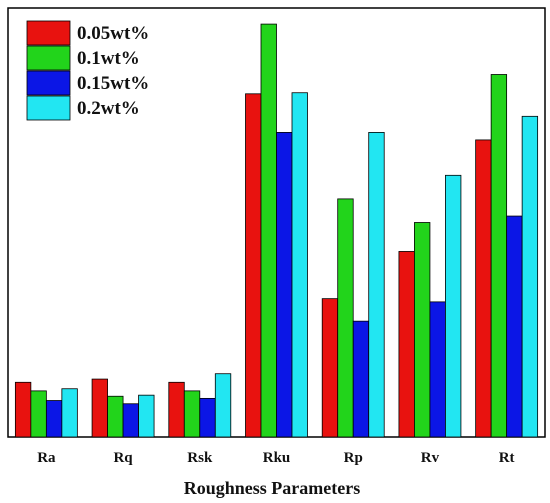 The width and height of the screenshot is (550, 503). Describe the element at coordinates (272, 488) in the screenshot. I see `x-axis-title: Roughness Parameters` at that location.